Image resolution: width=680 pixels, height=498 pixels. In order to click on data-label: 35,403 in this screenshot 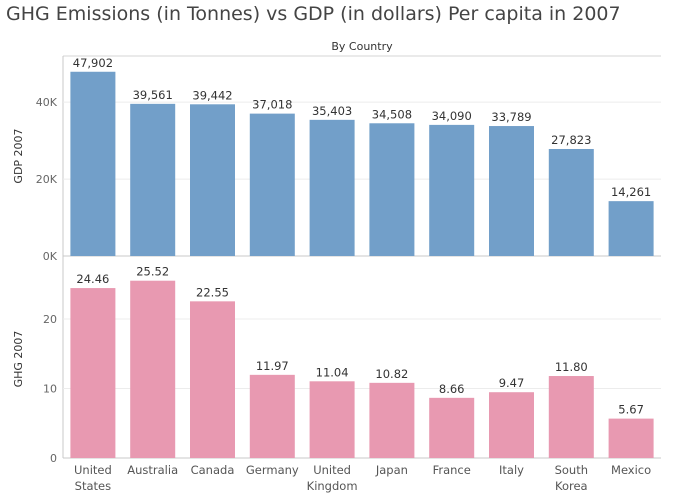, I will do `click(332, 111)`.